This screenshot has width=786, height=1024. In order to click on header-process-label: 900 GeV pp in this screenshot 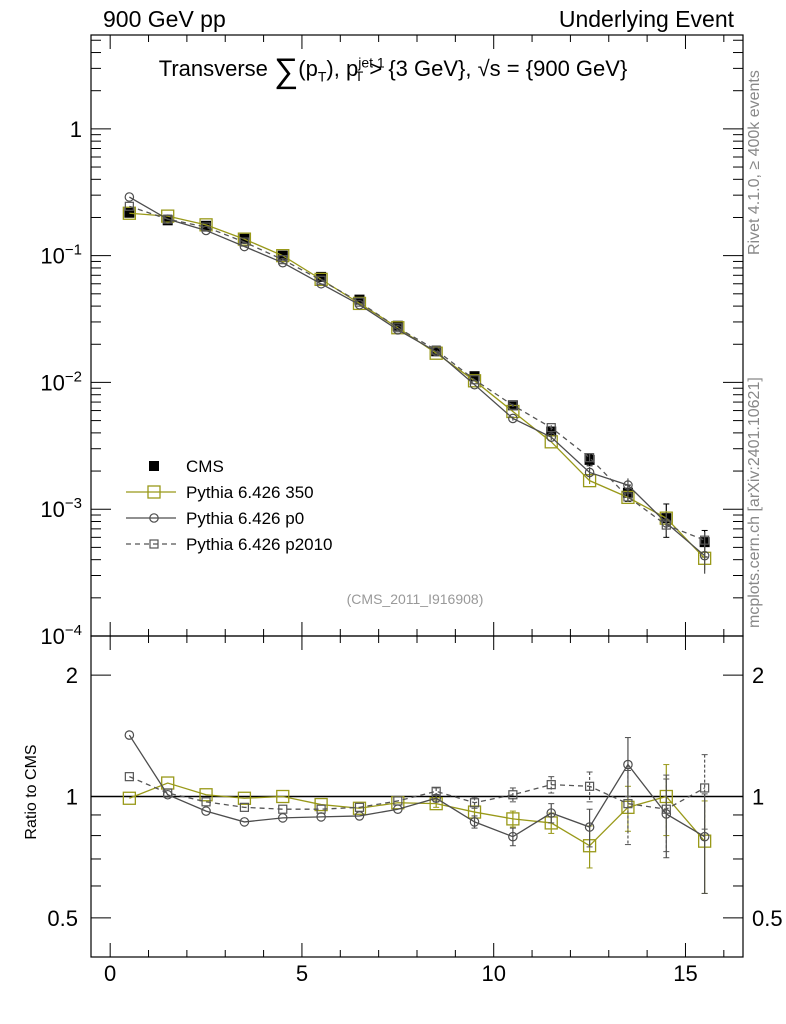, I will do `click(164, 19)`.